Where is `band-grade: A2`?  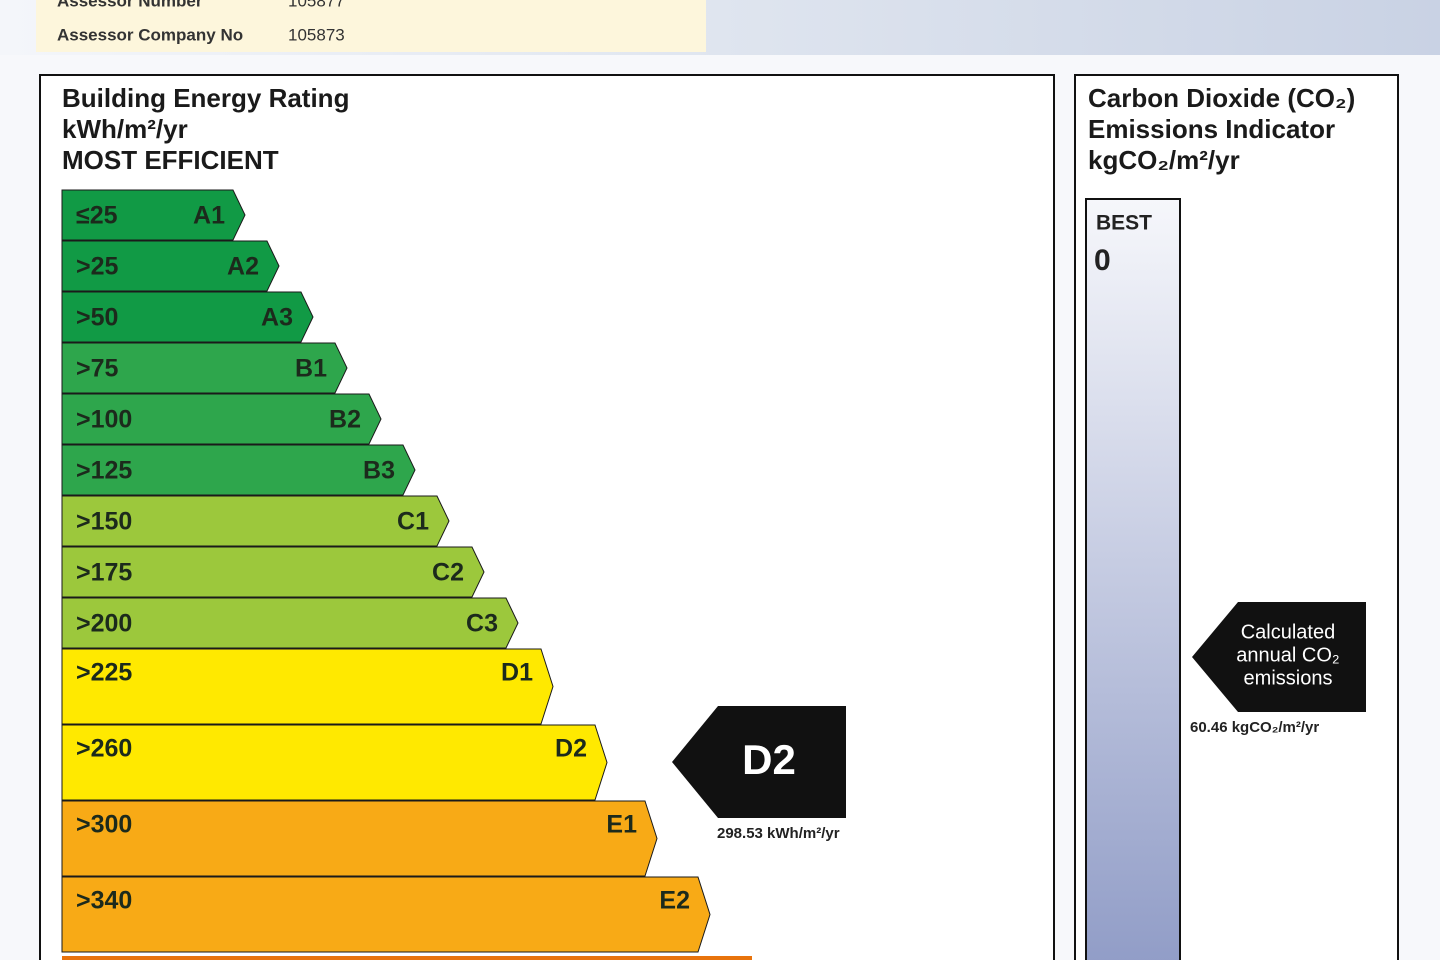
band-grade: A2 is located at coordinates (243, 267).